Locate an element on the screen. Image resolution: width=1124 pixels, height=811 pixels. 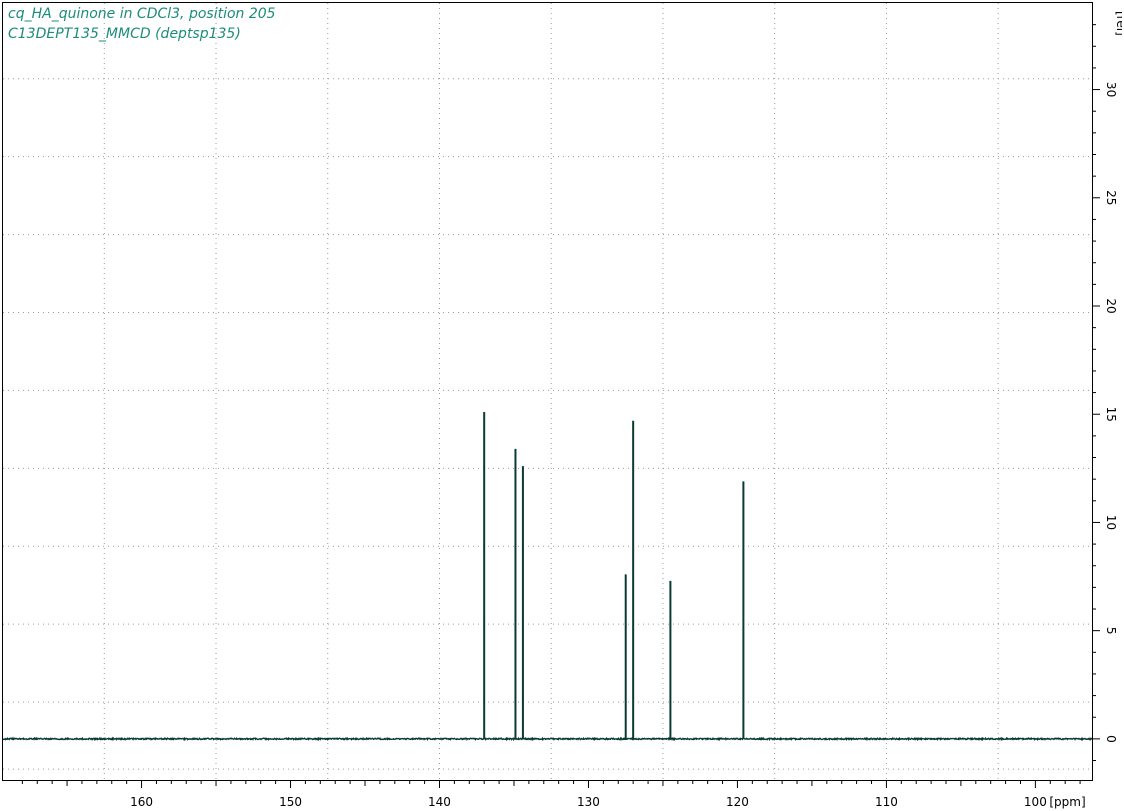
x-tick-label: 150 is located at coordinates (290, 802).